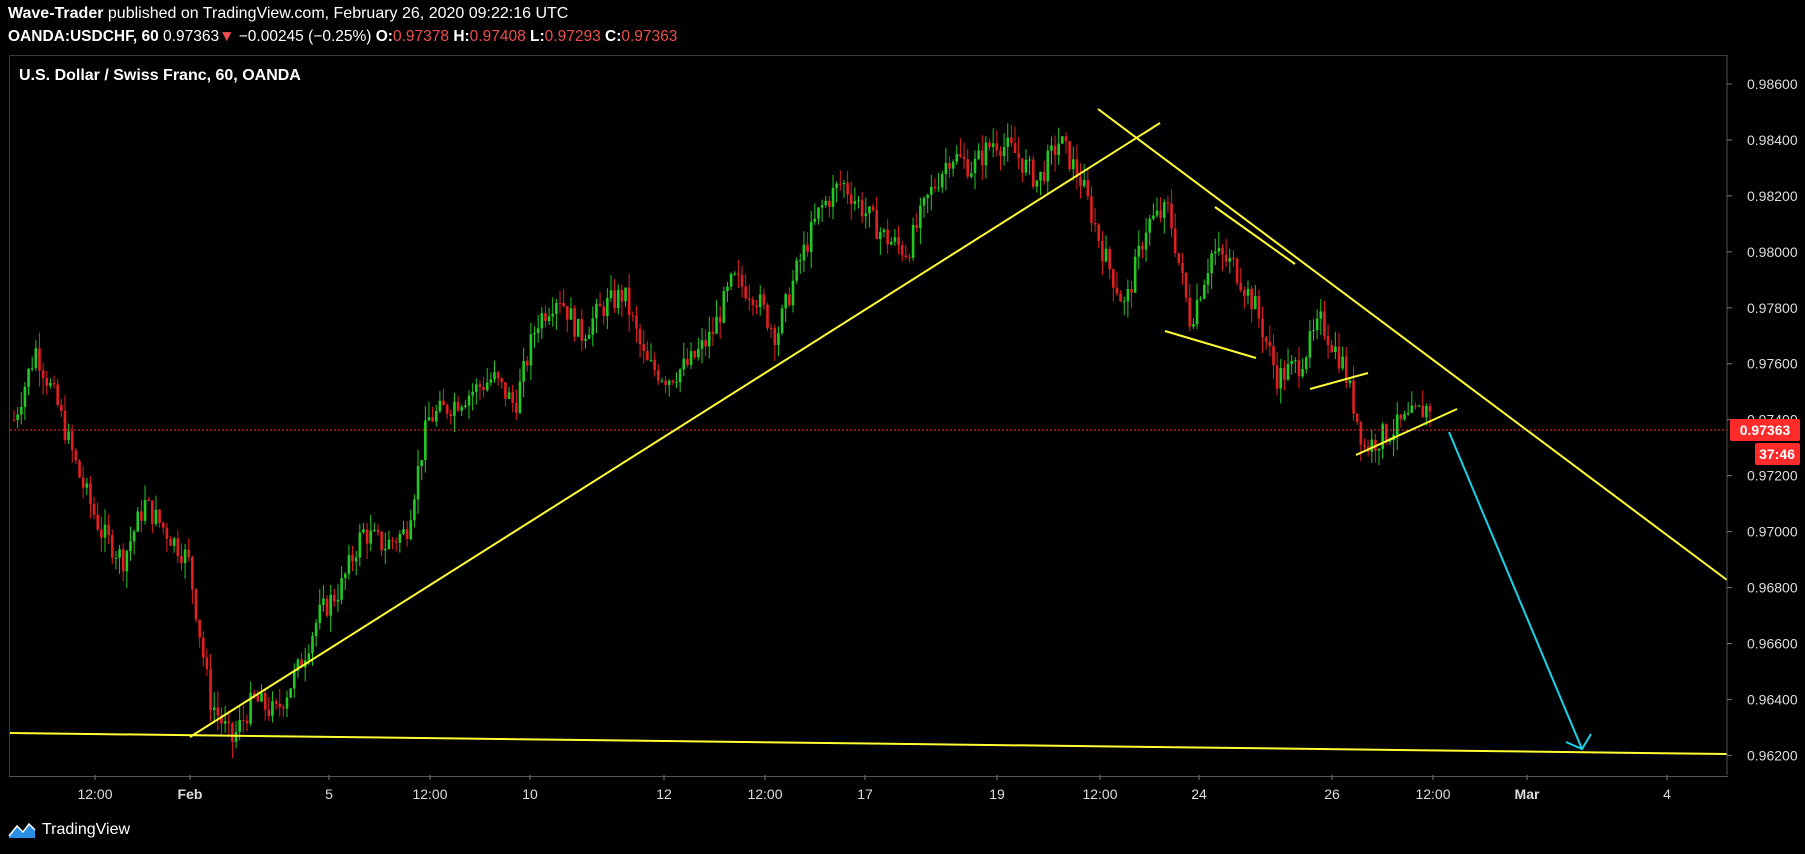 The image size is (1805, 854). Describe the element at coordinates (868, 743) in the screenshot. I see `base-horizontal-line` at that location.